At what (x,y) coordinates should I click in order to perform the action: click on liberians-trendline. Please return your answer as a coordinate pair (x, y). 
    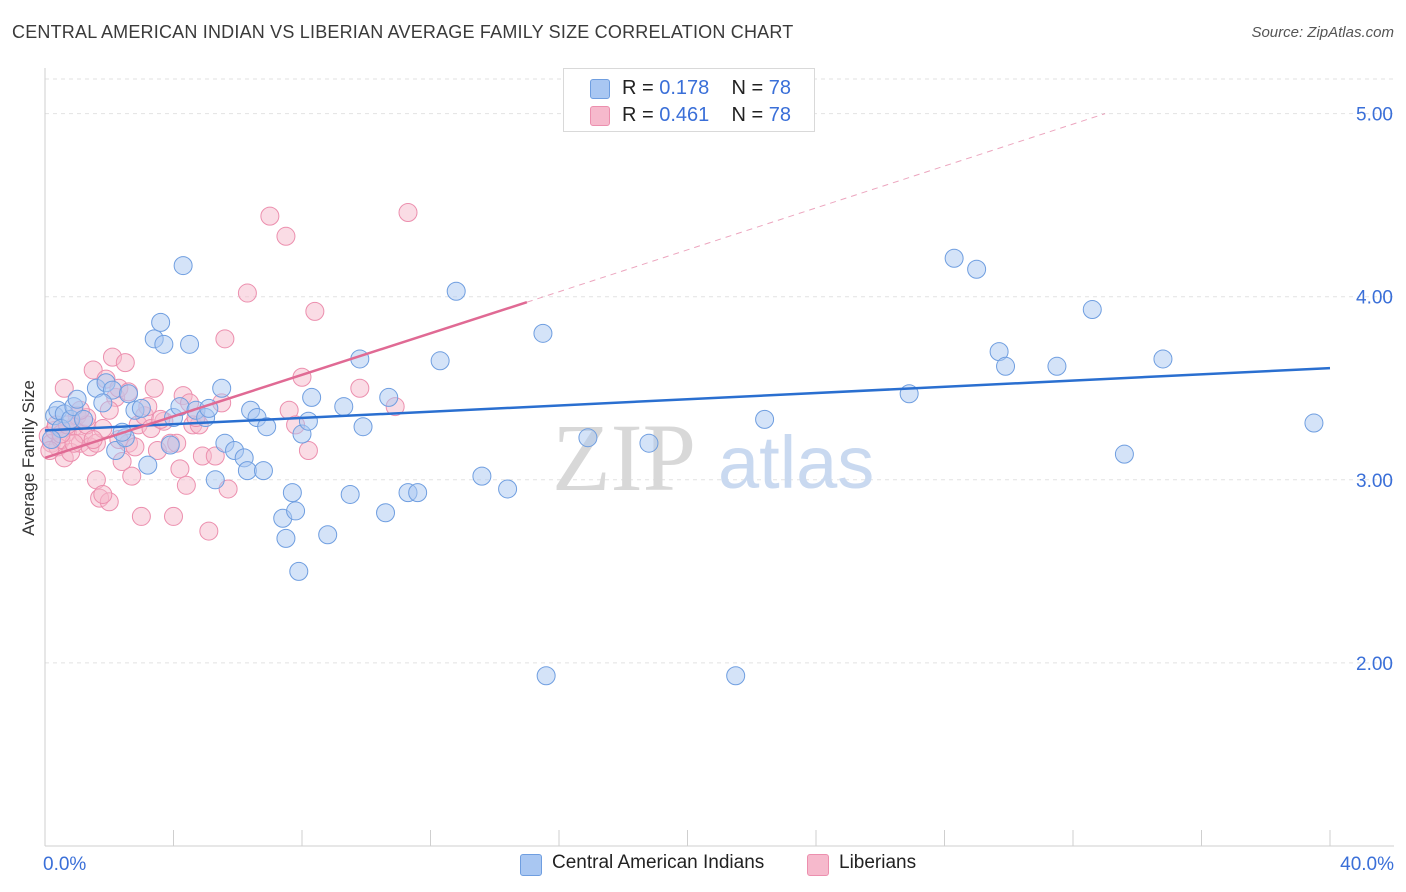
    Looking at the image, I should click on (286, 380).